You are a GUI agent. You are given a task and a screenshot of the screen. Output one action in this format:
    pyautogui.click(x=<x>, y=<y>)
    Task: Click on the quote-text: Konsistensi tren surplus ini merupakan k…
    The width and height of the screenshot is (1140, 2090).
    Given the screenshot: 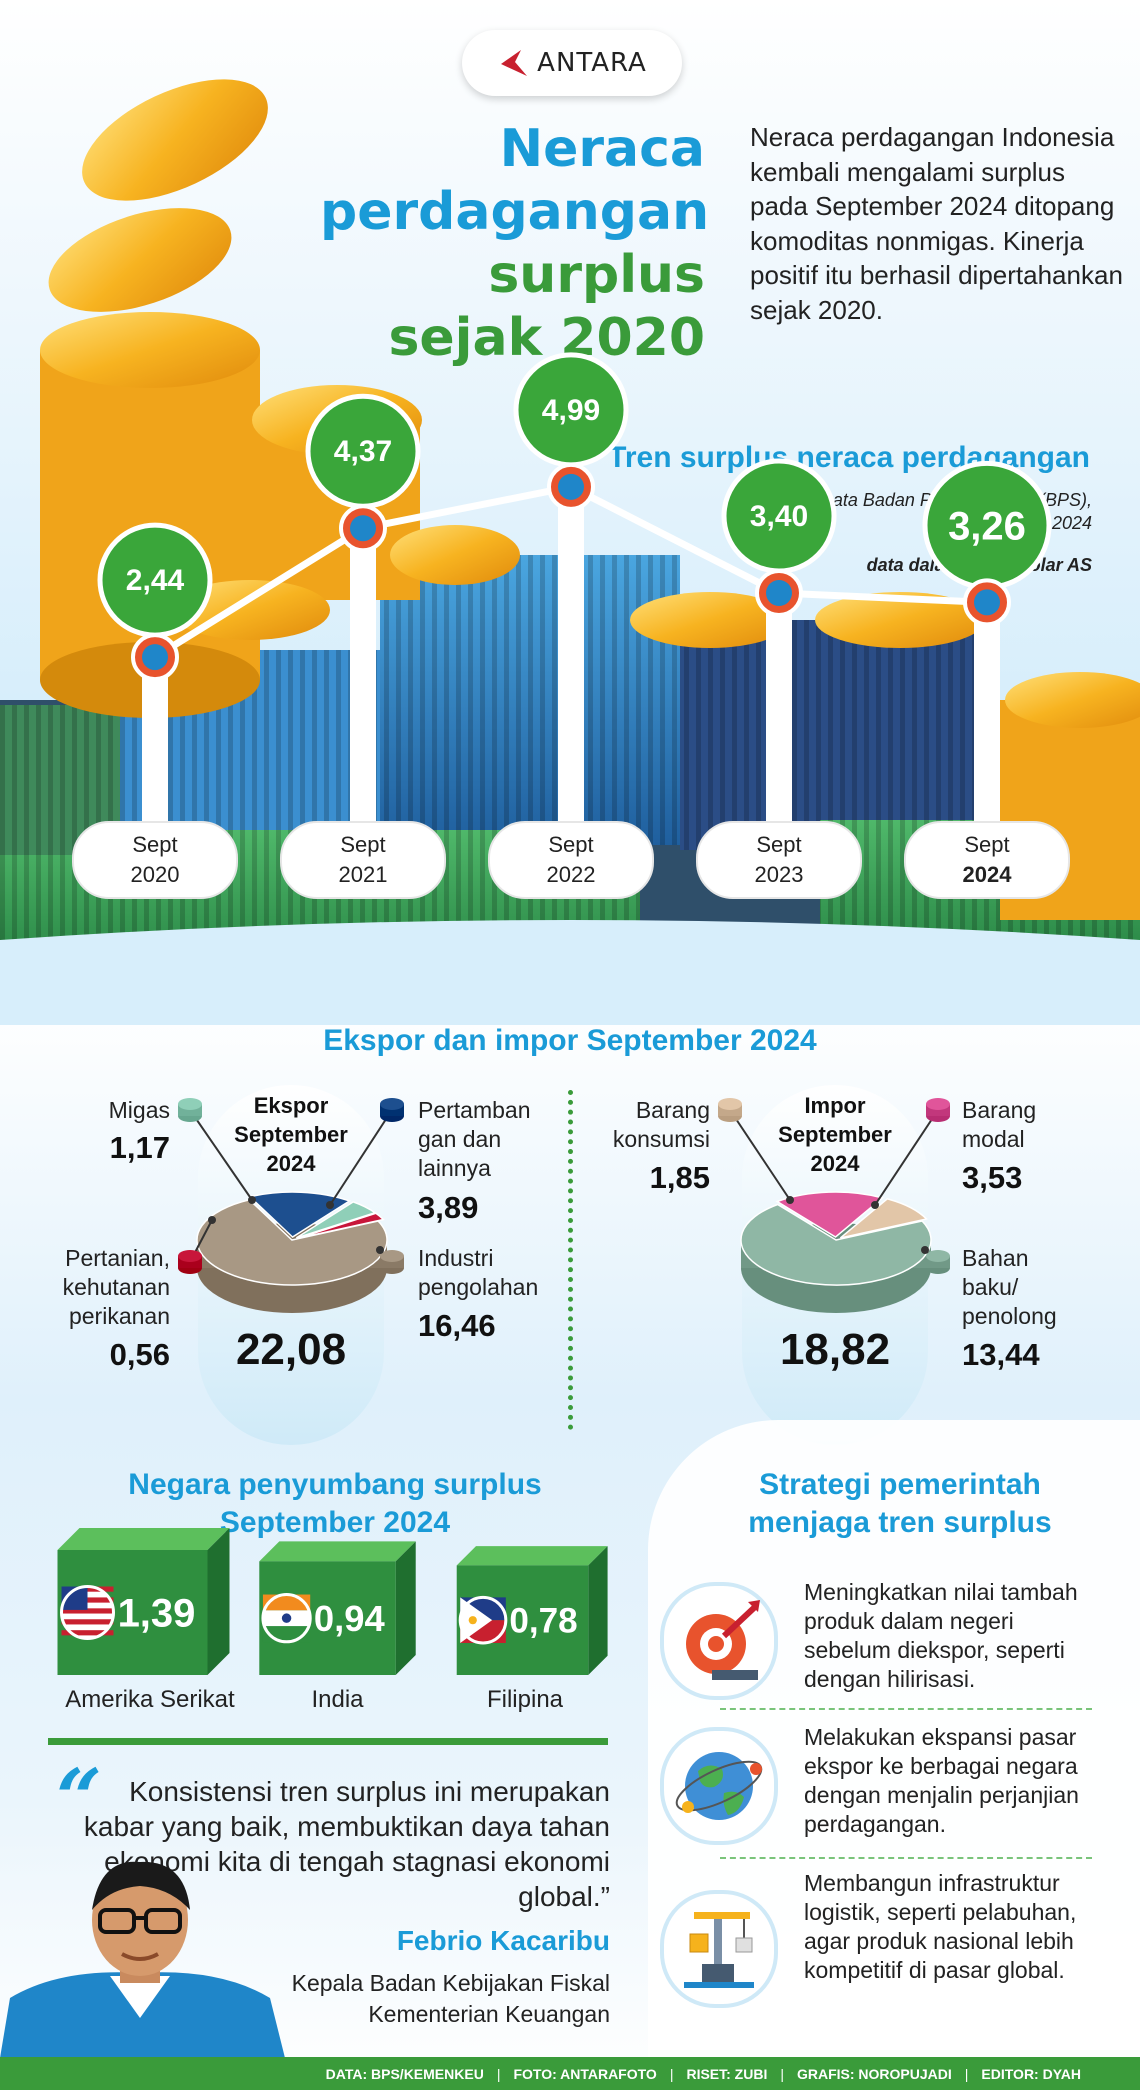 What is the action you would take?
    pyautogui.click(x=346, y=1844)
    